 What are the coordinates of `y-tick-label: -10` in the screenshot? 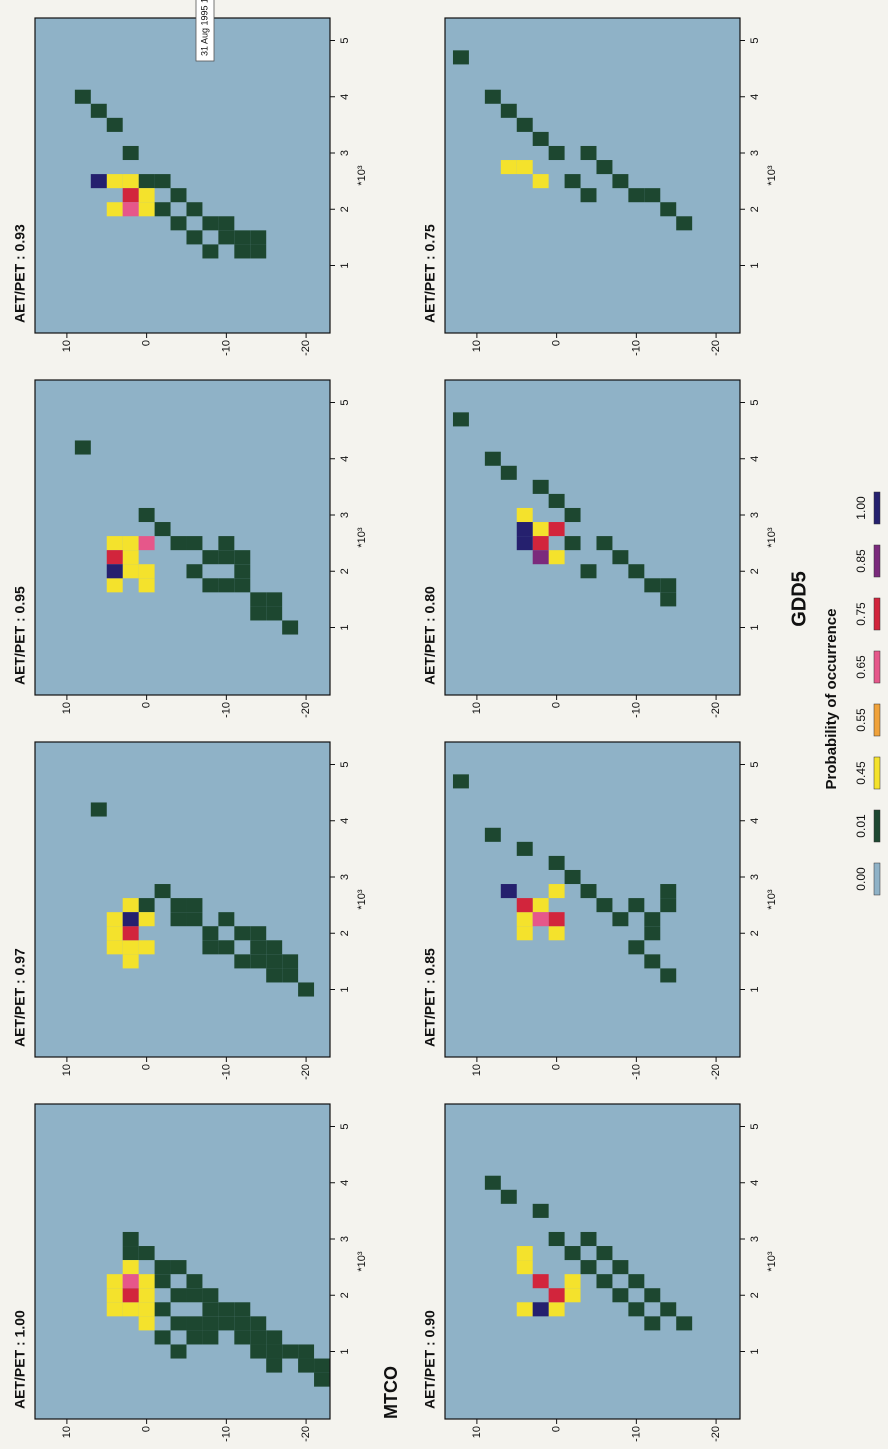 It's located at (226, 1072).